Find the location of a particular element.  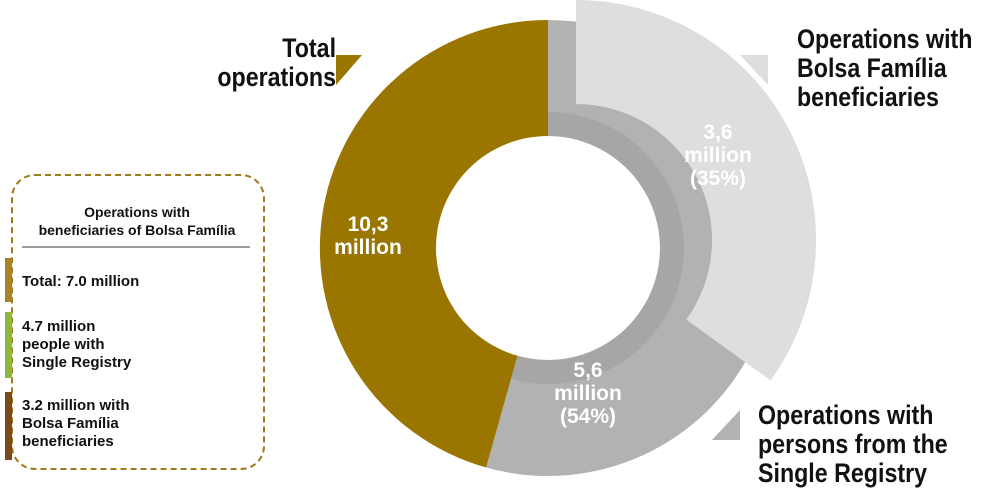

callout-marker-total is located at coordinates (349, 70).